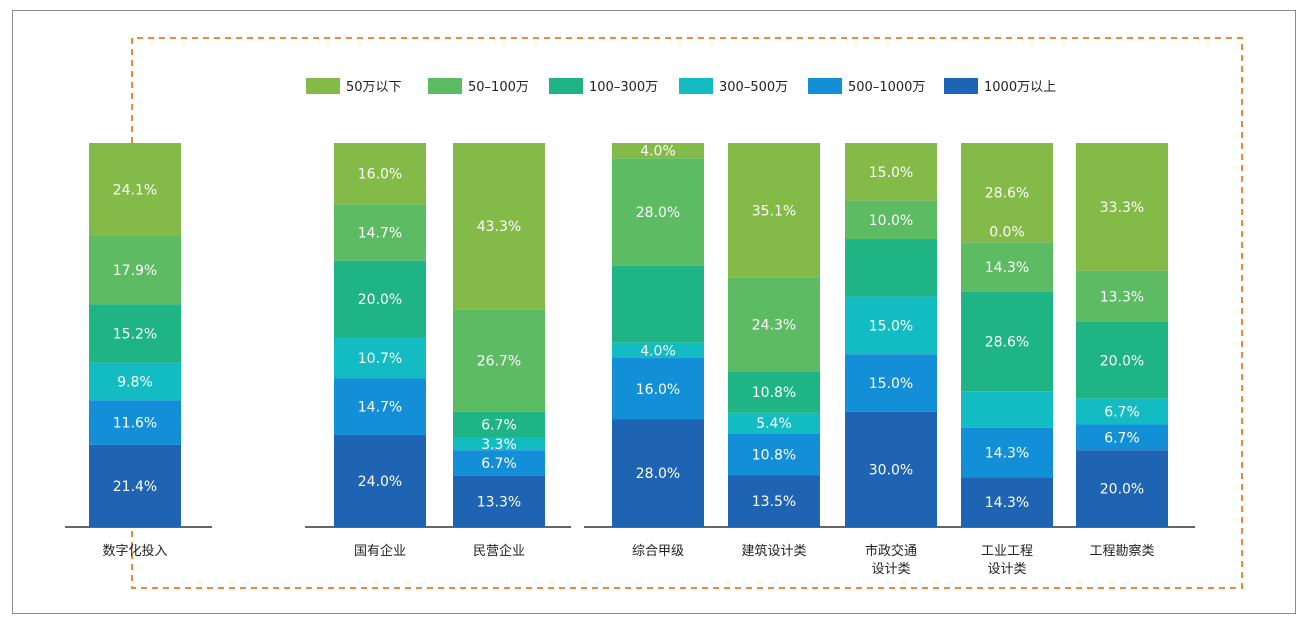 The width and height of the screenshot is (1306, 628). I want to click on legend-label-2: 50–100万, so click(498, 87).